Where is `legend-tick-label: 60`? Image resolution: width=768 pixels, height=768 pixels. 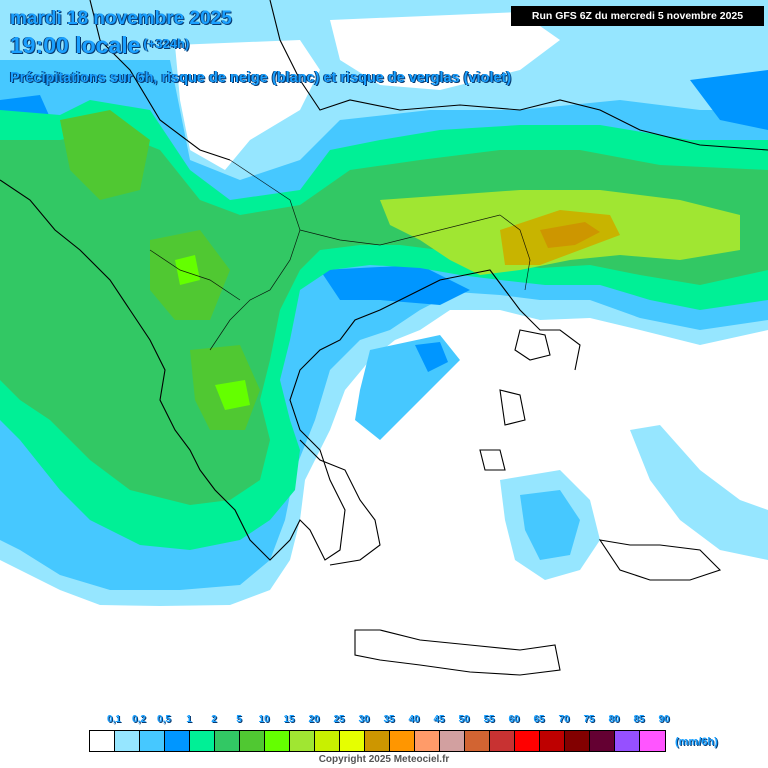 legend-tick-label: 60 is located at coordinates (514, 719).